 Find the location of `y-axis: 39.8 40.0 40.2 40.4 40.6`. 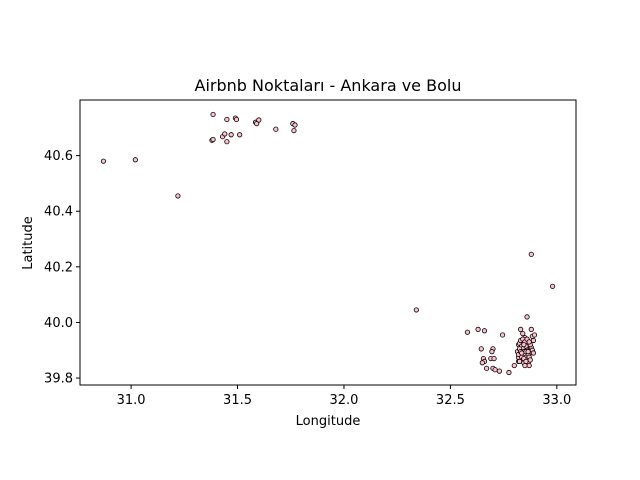

y-axis: 39.8 40.0 40.2 40.4 40.6 is located at coordinates (62, 268).